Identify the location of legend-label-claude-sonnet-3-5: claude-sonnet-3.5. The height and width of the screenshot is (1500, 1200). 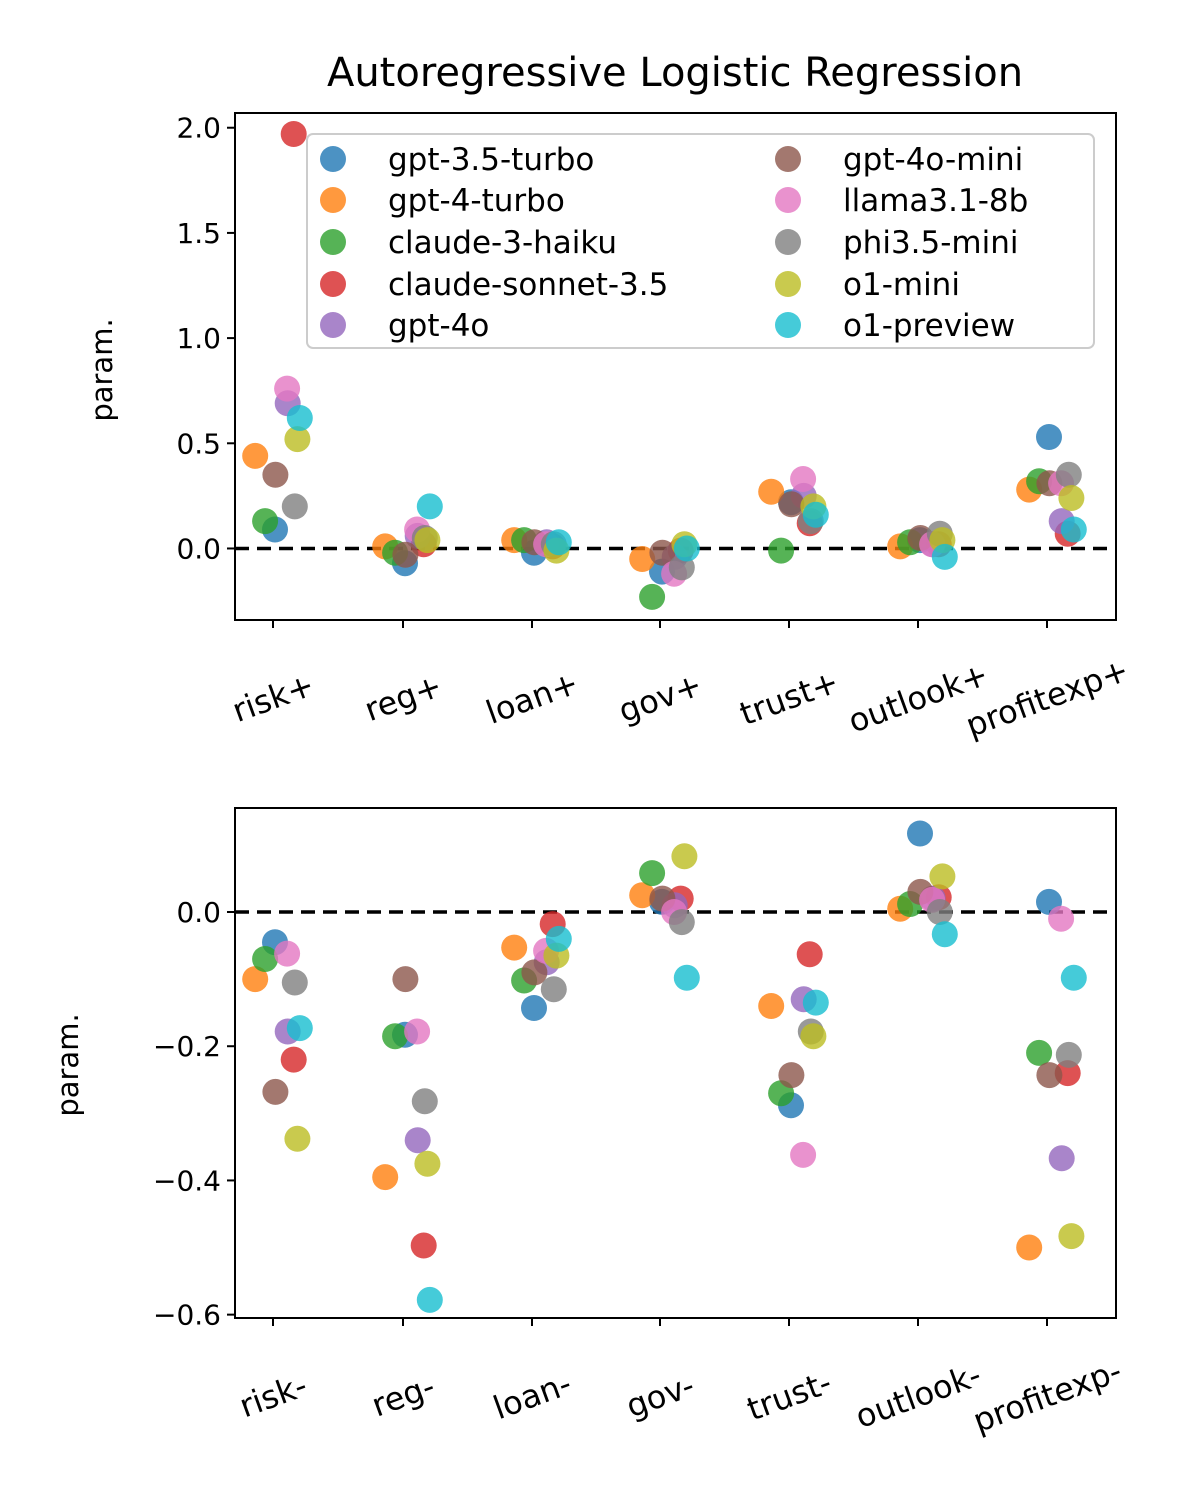
(528, 285).